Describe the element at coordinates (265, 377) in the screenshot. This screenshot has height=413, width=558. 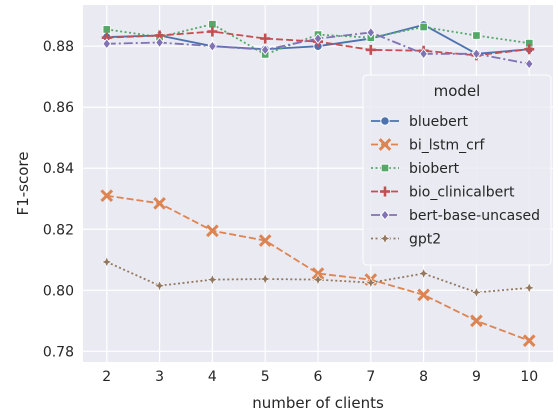
I see `x-tick-label: 5` at that location.